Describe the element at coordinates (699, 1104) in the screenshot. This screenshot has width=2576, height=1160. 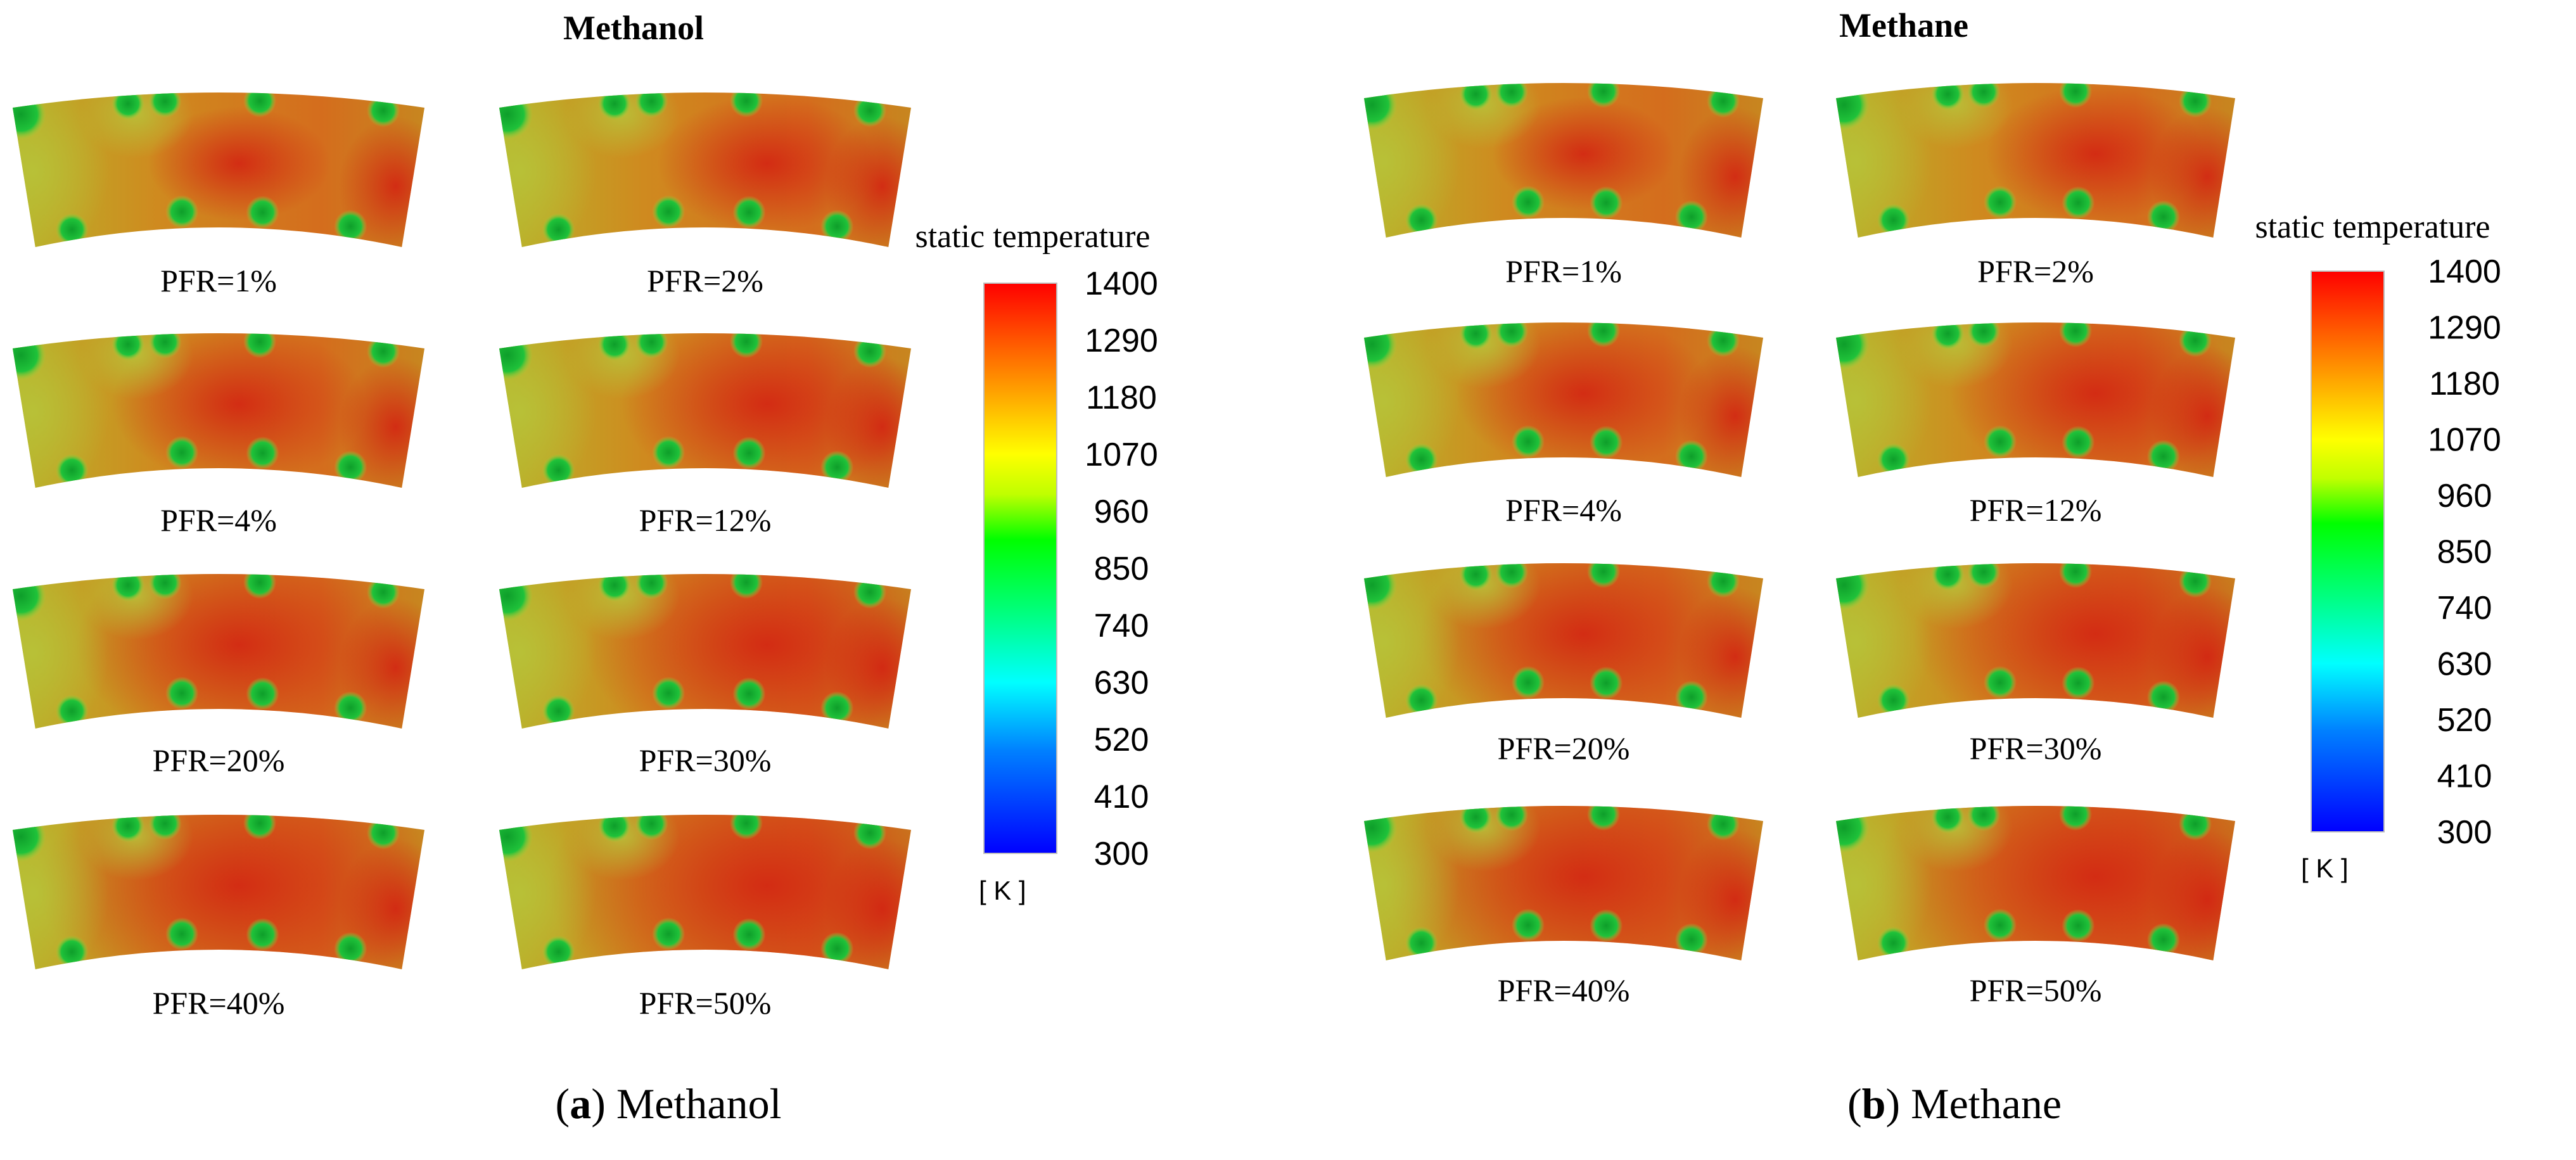
I see `caption-text: Methanol` at that location.